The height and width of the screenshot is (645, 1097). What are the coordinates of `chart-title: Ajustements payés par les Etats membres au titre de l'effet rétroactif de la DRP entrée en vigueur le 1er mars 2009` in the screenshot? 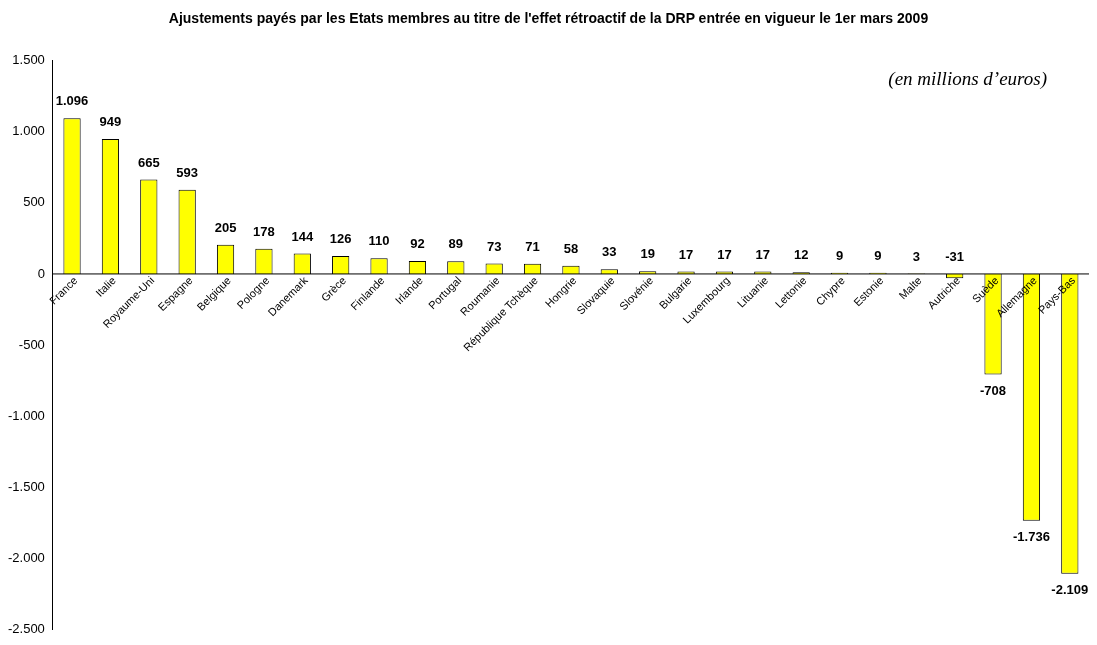 It's located at (548, 18).